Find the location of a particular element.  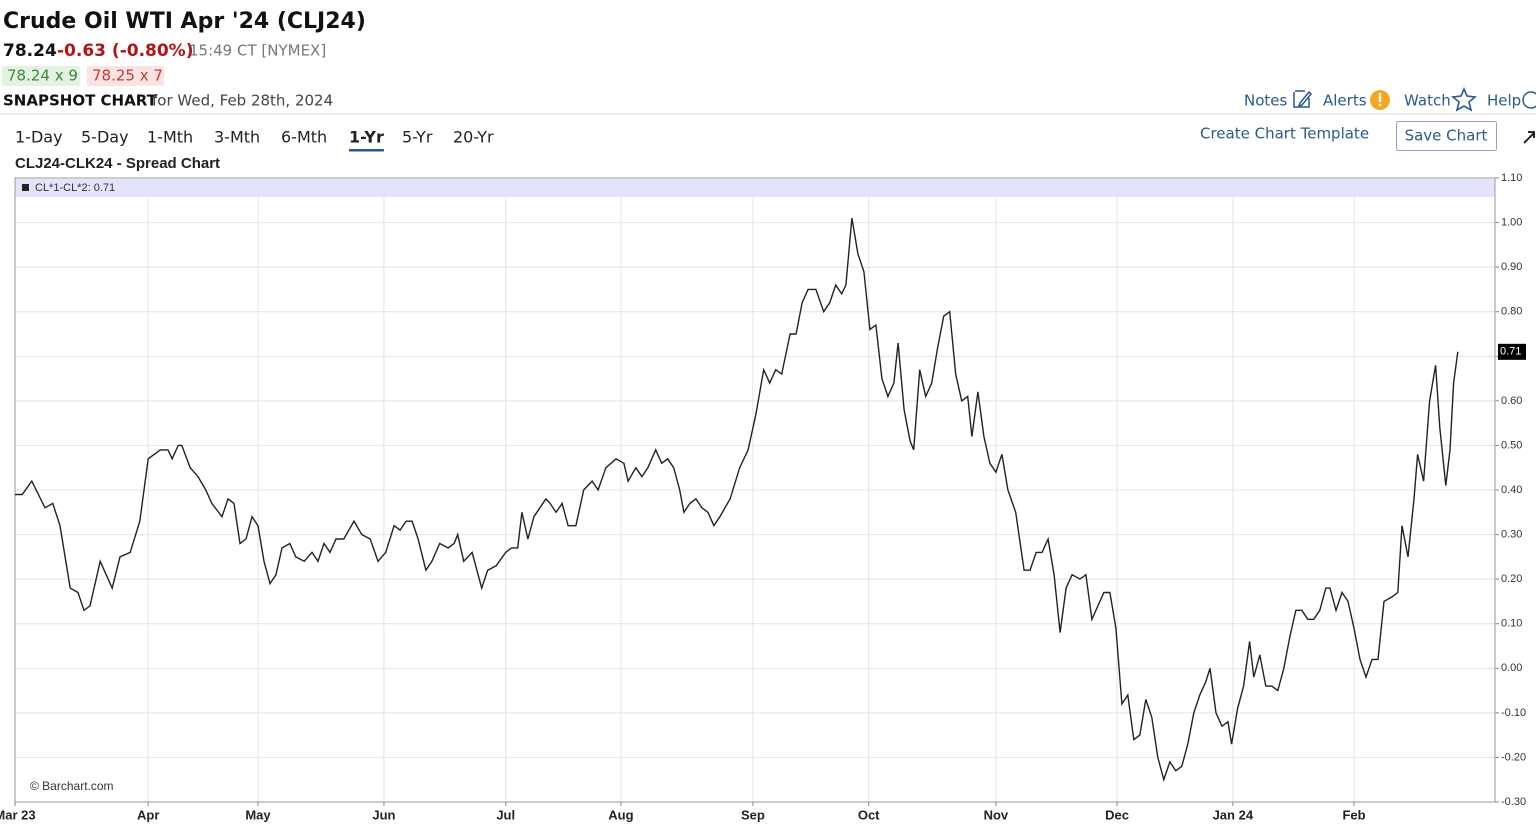

range-tab: 1-Mth is located at coordinates (170, 137).